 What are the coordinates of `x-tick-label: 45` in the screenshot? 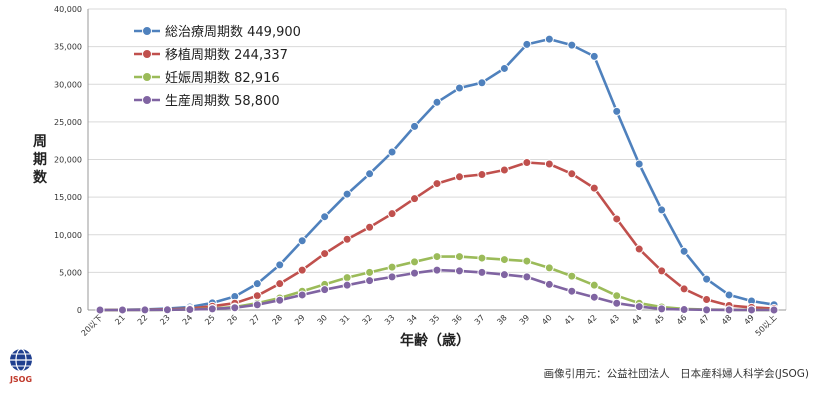 It's located at (660, 320).